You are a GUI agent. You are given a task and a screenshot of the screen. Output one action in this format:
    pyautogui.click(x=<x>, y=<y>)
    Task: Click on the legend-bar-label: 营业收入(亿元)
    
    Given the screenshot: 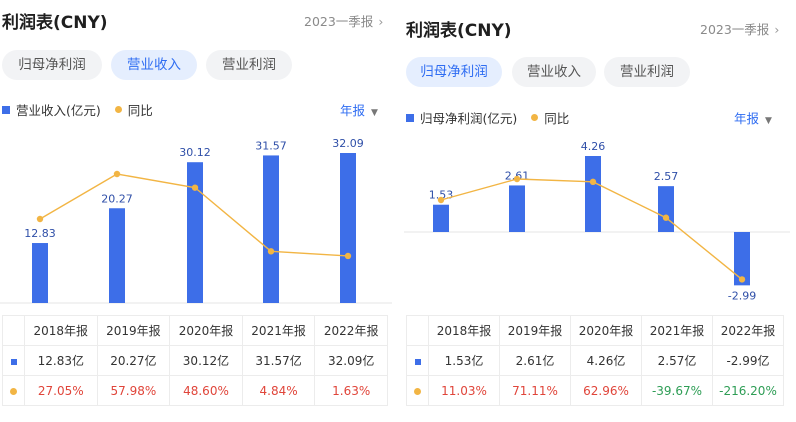 What is the action you would take?
    pyautogui.click(x=58, y=110)
    